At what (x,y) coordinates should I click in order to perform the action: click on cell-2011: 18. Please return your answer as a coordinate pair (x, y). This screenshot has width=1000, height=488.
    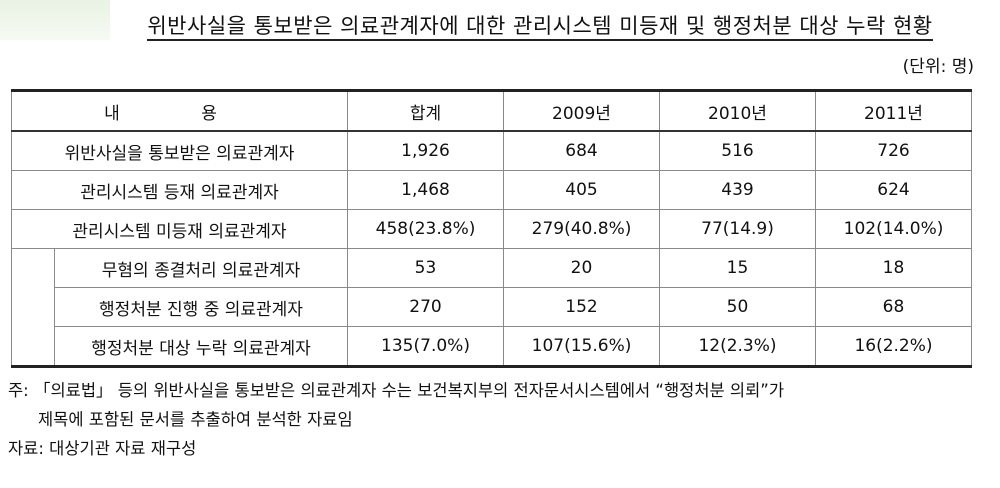
    Looking at the image, I should click on (893, 268).